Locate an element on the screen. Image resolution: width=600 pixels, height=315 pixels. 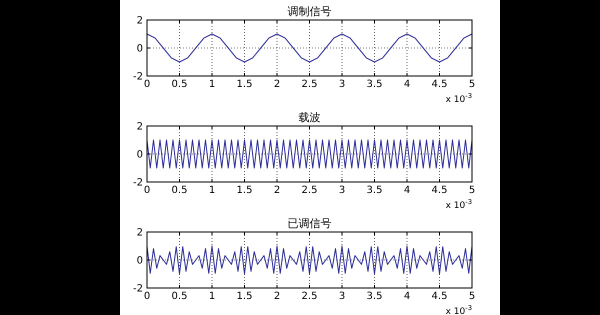
chart-title: 载波 is located at coordinates (309, 117).